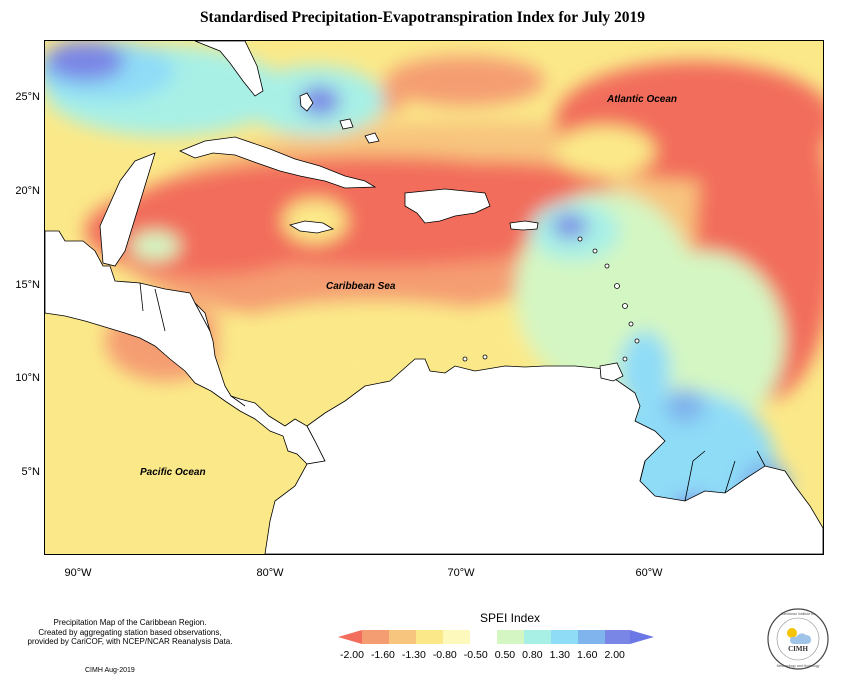 The width and height of the screenshot is (845, 684). Describe the element at coordinates (444, 655) in the screenshot. I see `legend-tick: -0.80` at that location.